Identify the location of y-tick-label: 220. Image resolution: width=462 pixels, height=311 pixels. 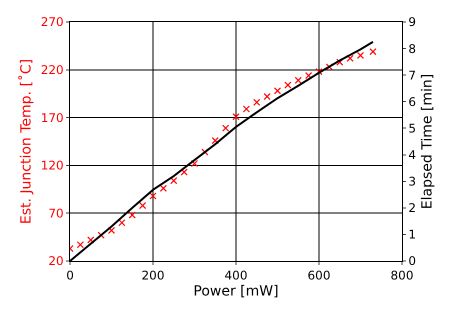
(52, 70).